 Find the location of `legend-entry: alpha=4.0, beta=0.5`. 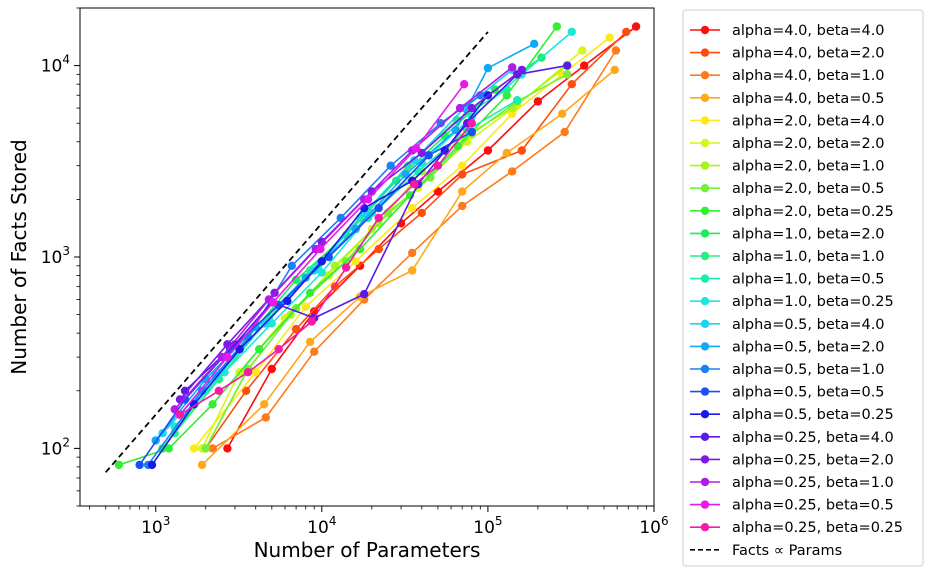

legend-entry: alpha=4.0, beta=0.5 is located at coordinates (787, 99).